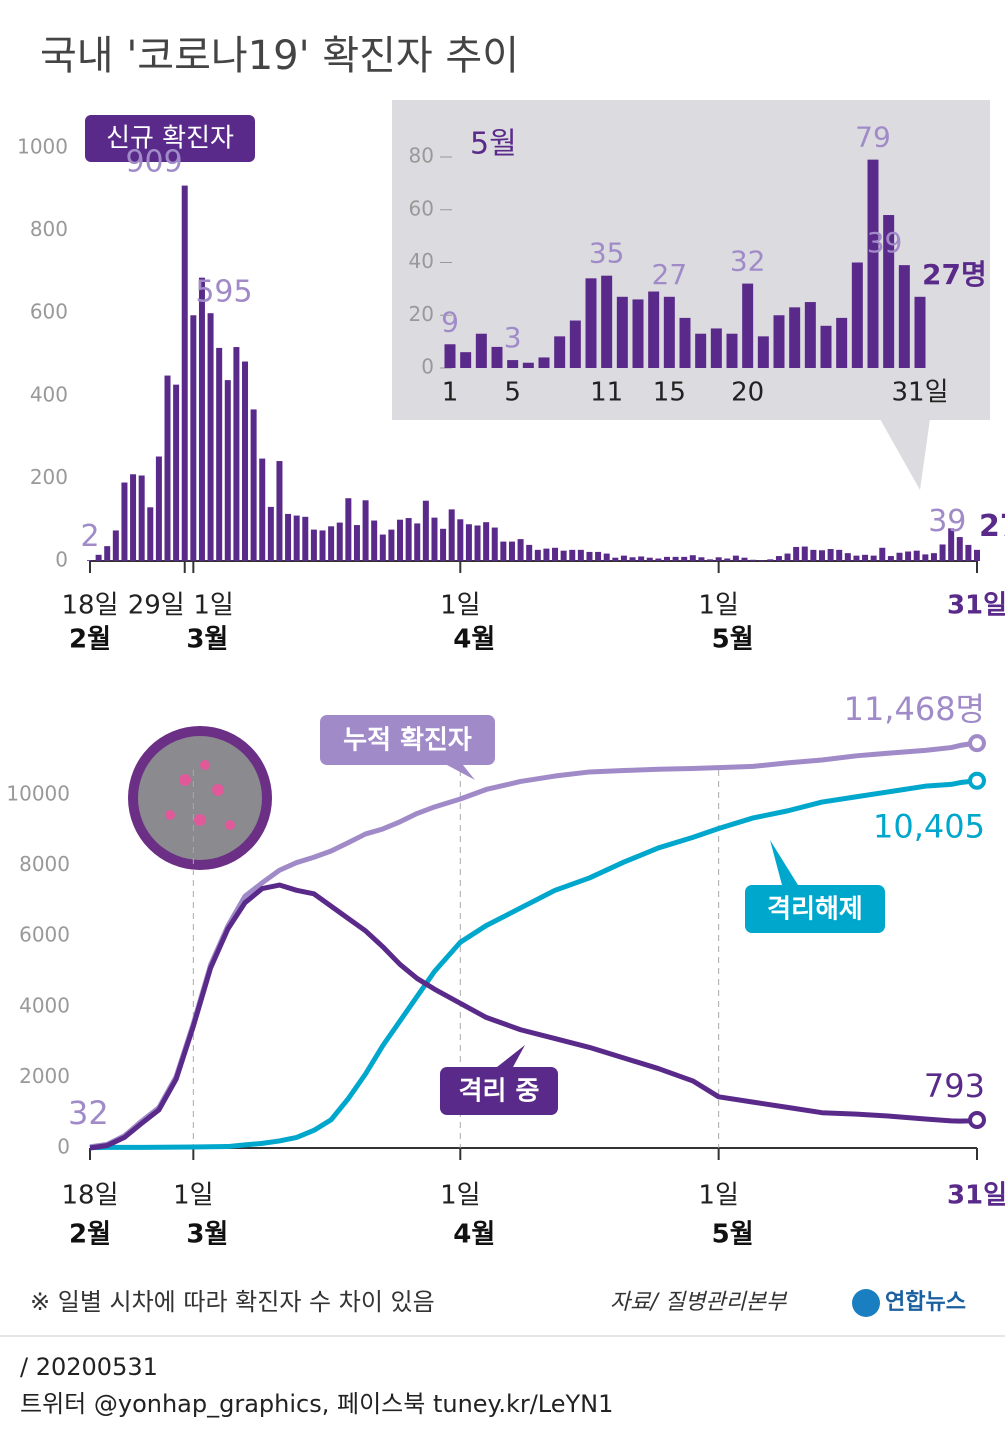  What do you see at coordinates (925, 1302) in the screenshot?
I see `logo: 연합뉴스` at bounding box center [925, 1302].